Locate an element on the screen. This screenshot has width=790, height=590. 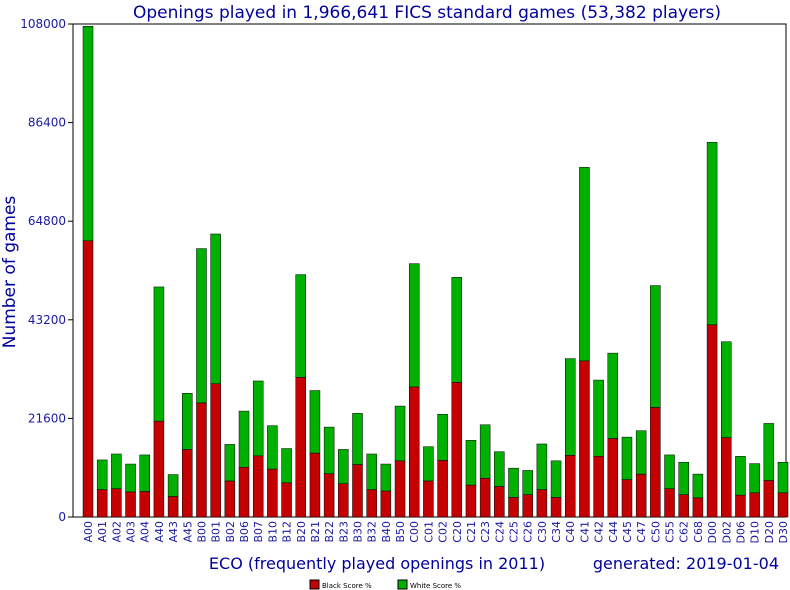
y-tick-label: 43200 is located at coordinates (47, 320).